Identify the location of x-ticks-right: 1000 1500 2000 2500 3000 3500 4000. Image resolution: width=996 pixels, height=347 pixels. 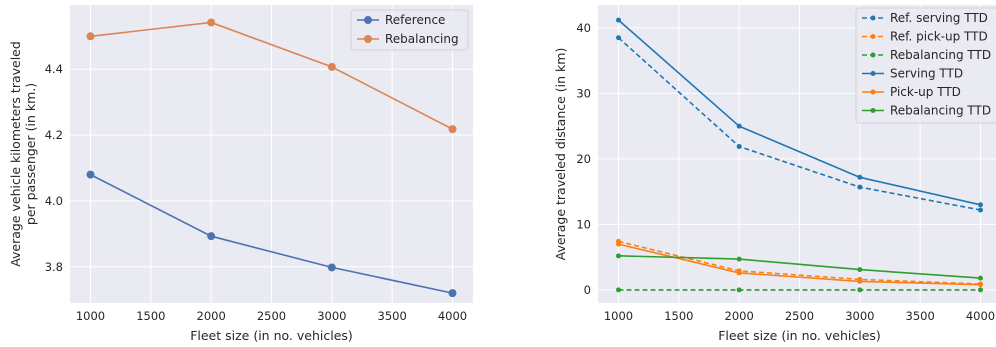
(799, 316).